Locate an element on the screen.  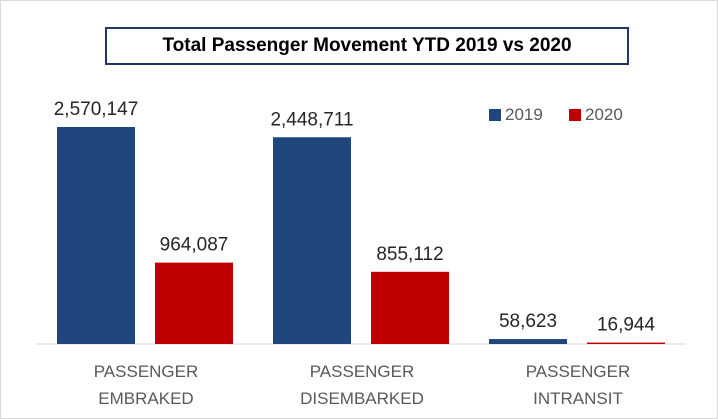
x-tick-label: PASSENGER INTRANSIT is located at coordinates (578, 385).